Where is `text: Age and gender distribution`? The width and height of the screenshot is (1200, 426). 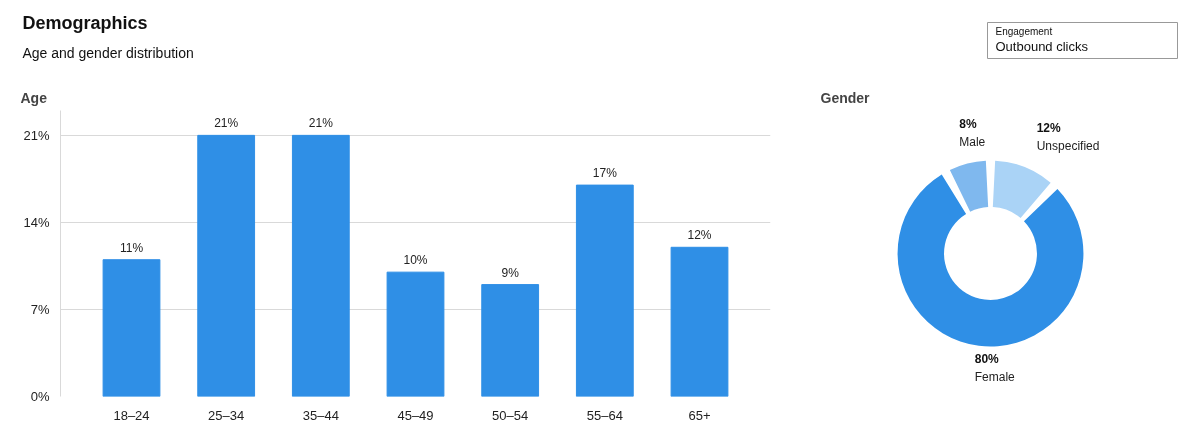 text: Age and gender distribution is located at coordinates (108, 52).